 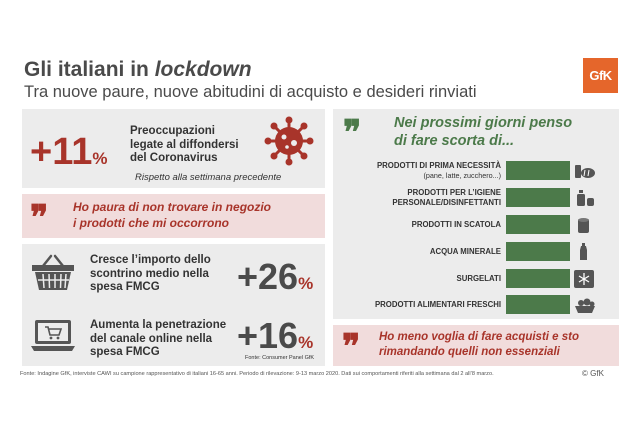 I want to click on shopping-basket-icon, so click(x=53, y=272).